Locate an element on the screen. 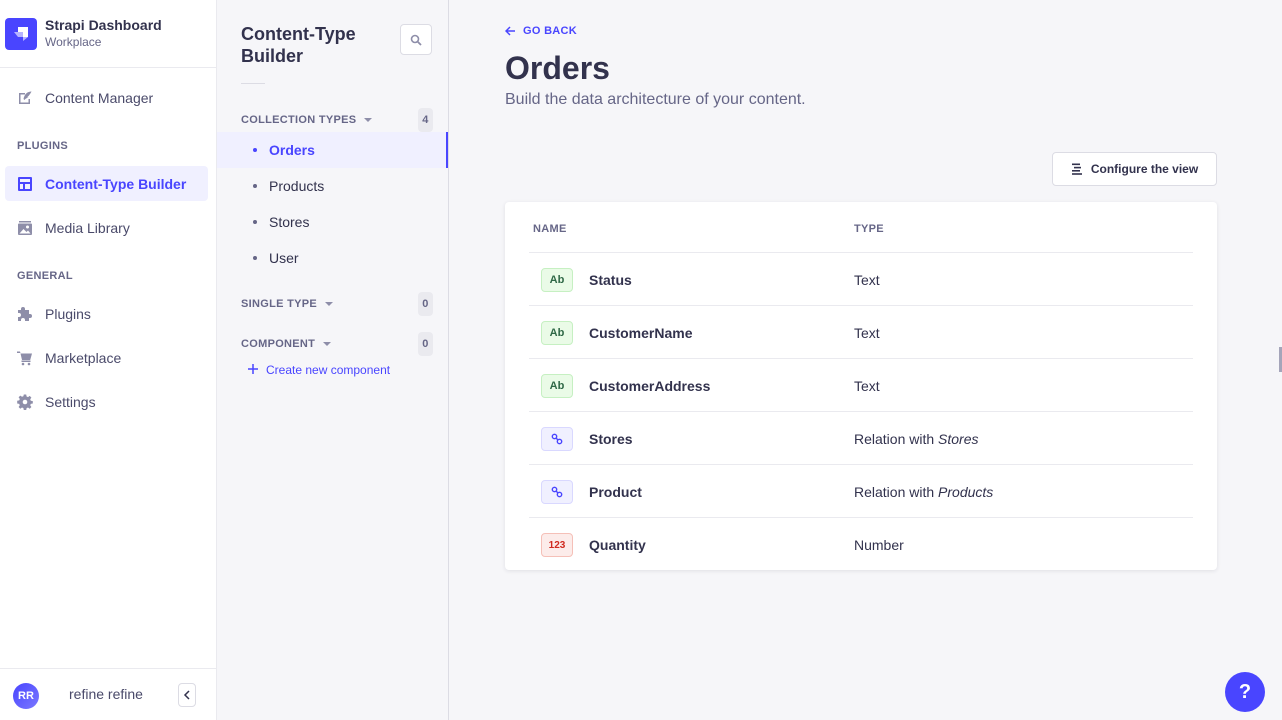 This screenshot has width=1282, height=720. collapse-nav-button is located at coordinates (187, 695).